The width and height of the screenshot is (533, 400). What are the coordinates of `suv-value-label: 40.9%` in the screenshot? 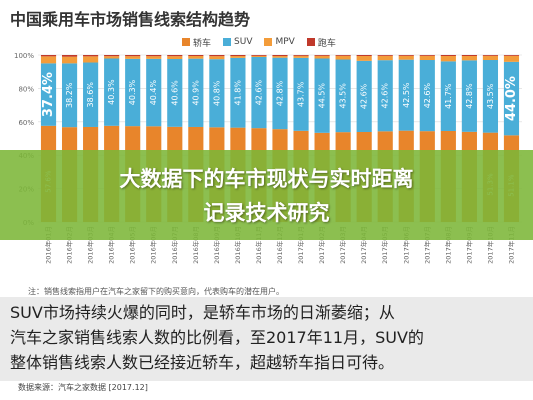 It's located at (195, 93).